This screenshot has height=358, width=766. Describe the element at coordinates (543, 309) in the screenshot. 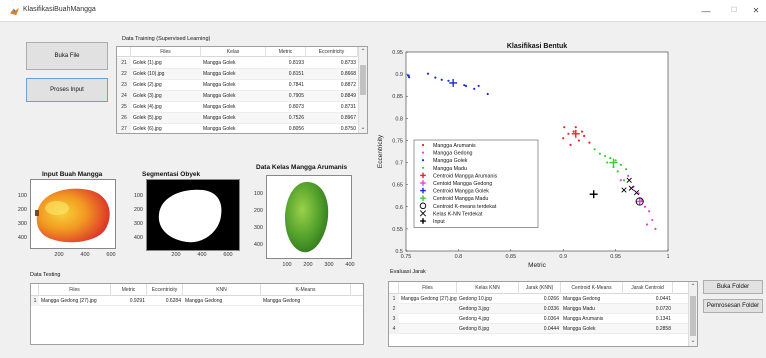

I see `evaluasi-row: 2 Gedong 3.jpg 0.0336 Mangga Madu 0.0720` at that location.